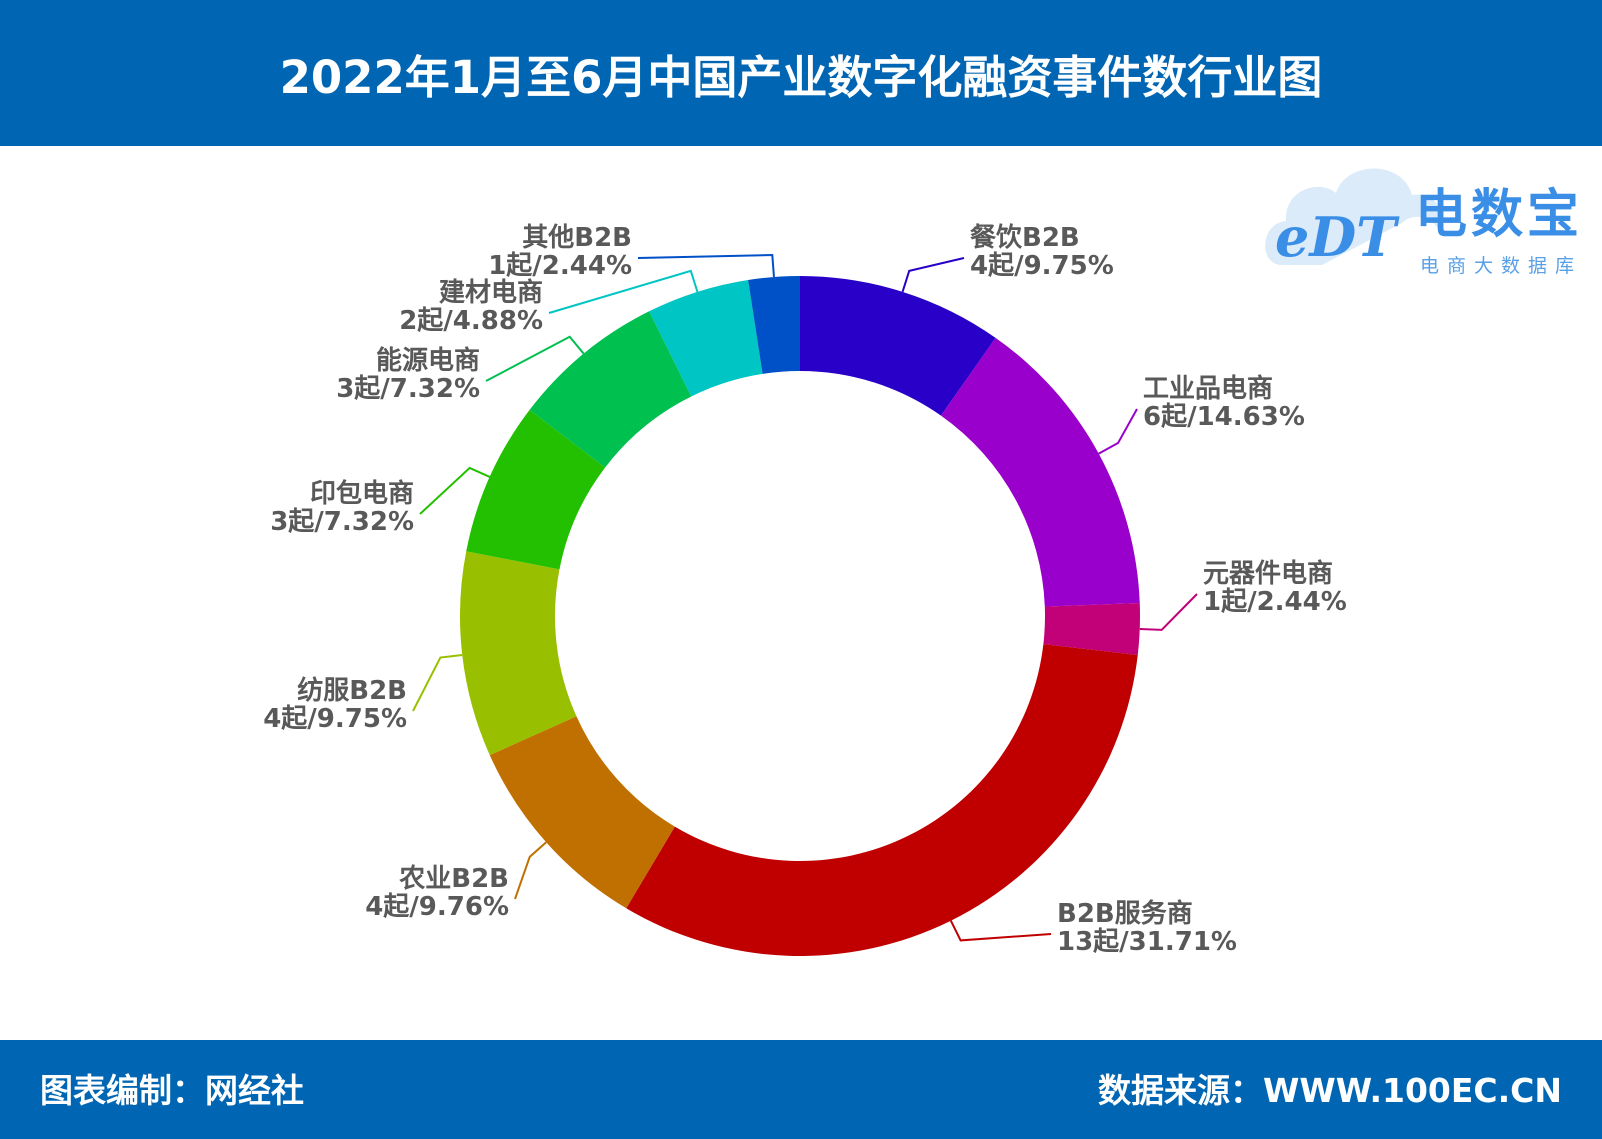 The height and width of the screenshot is (1139, 1602). I want to click on cloud-logo-icon, so click(1354, 216).